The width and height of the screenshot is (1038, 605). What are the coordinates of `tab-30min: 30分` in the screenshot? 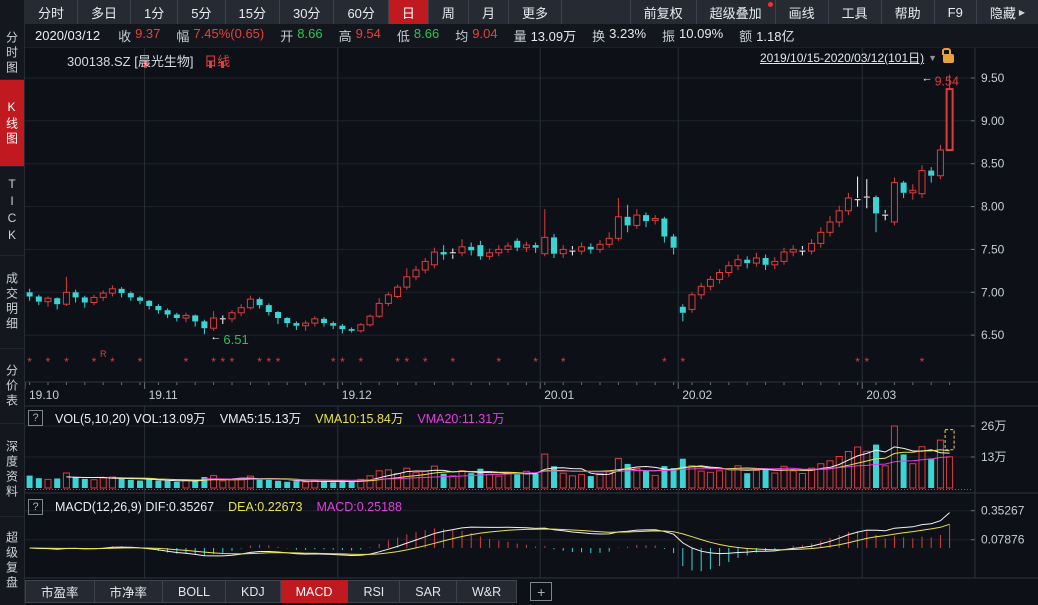 It's located at (307, 12).